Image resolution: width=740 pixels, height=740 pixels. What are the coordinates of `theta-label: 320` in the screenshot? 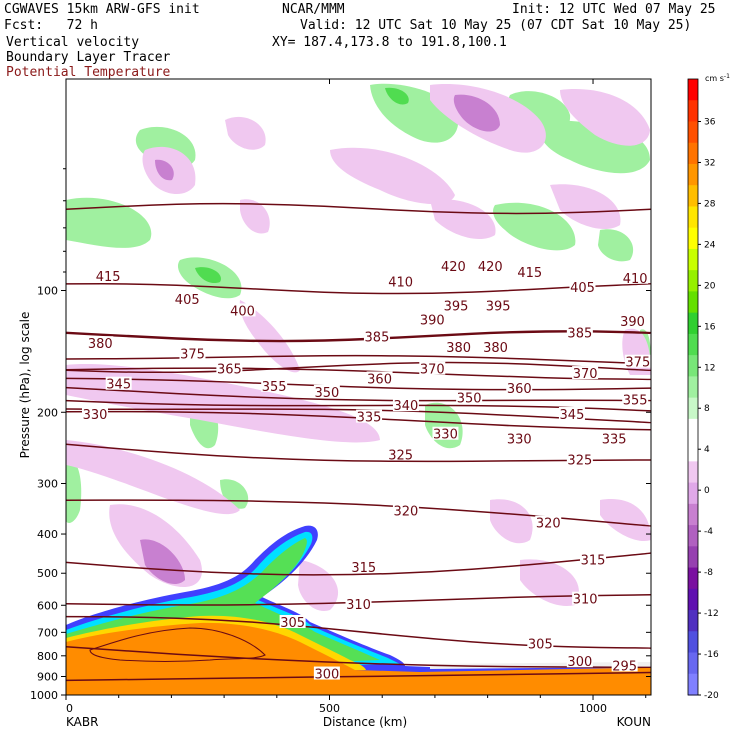 It's located at (548, 524).